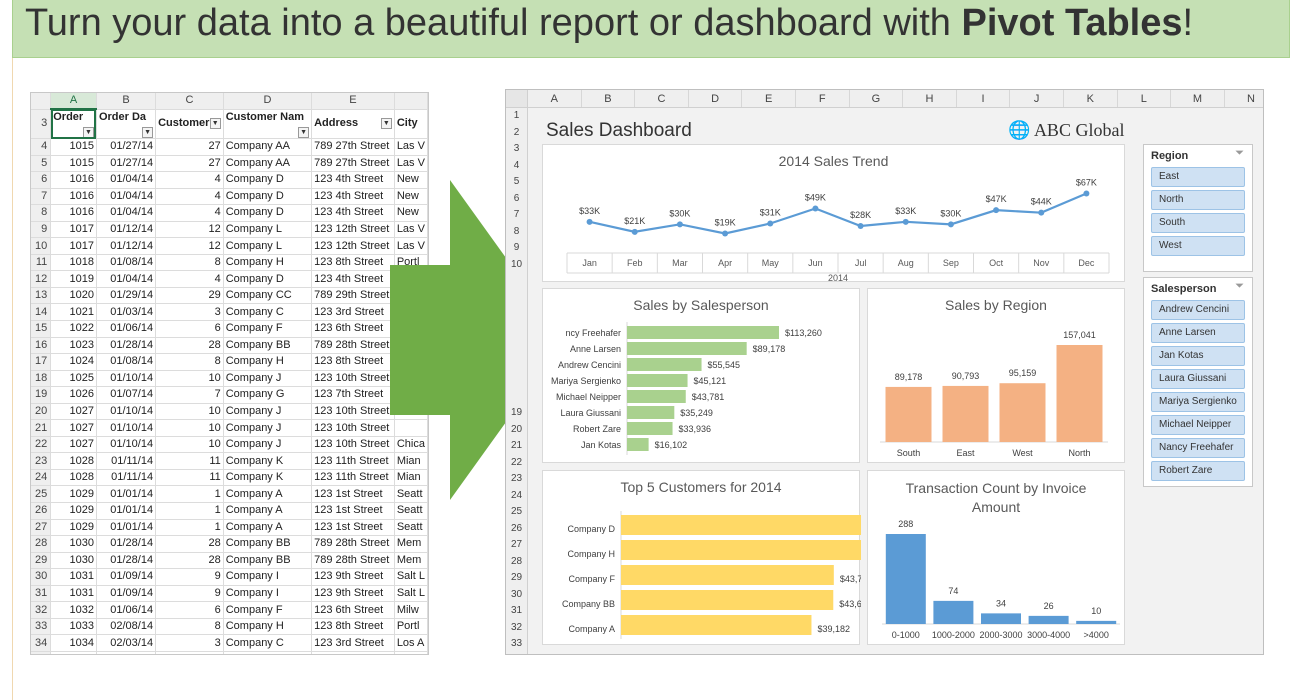 This screenshot has width=1300, height=700. Describe the element at coordinates (73, 124) in the screenshot. I see `header-cell: Order ▼` at that location.